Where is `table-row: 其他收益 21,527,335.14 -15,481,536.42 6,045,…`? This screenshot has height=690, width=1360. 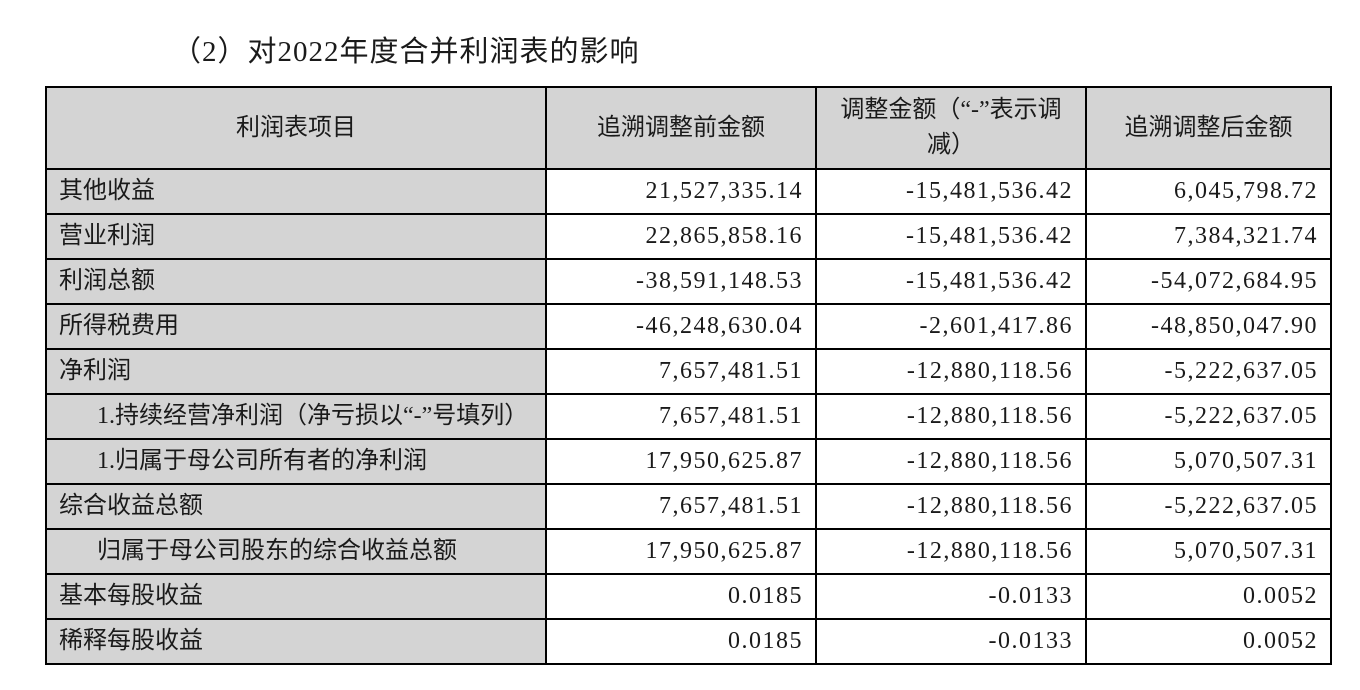
table-row: 其他收益 21,527,335.14 -15,481,536.42 6,045,… is located at coordinates (688, 191).